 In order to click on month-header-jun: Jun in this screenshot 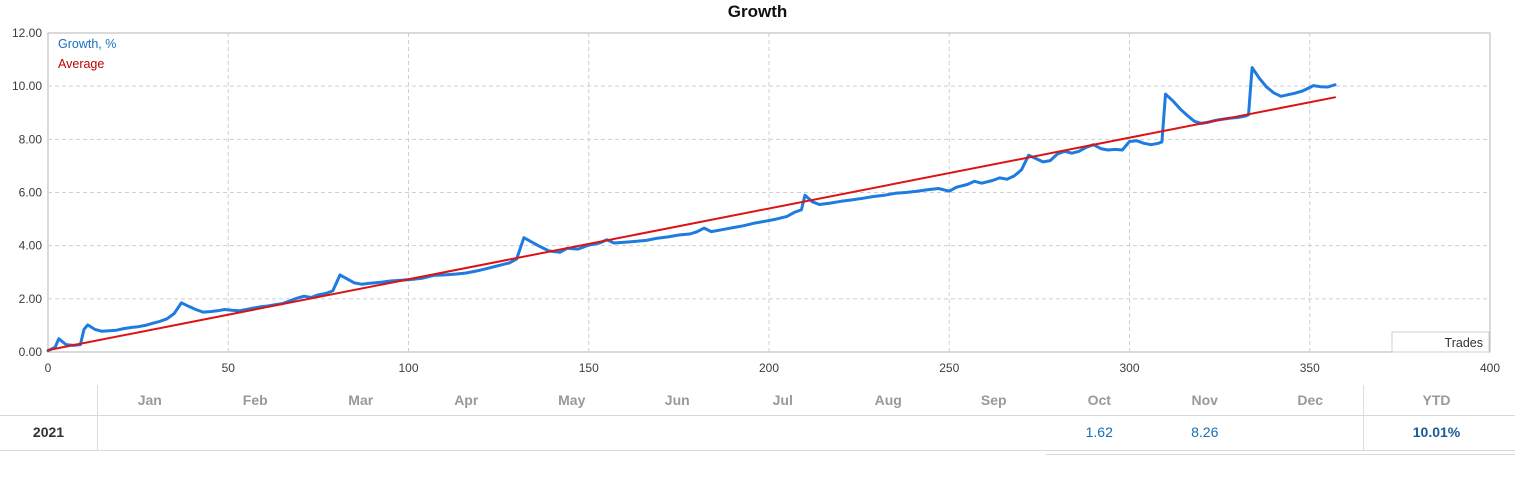, I will do `click(677, 400)`.